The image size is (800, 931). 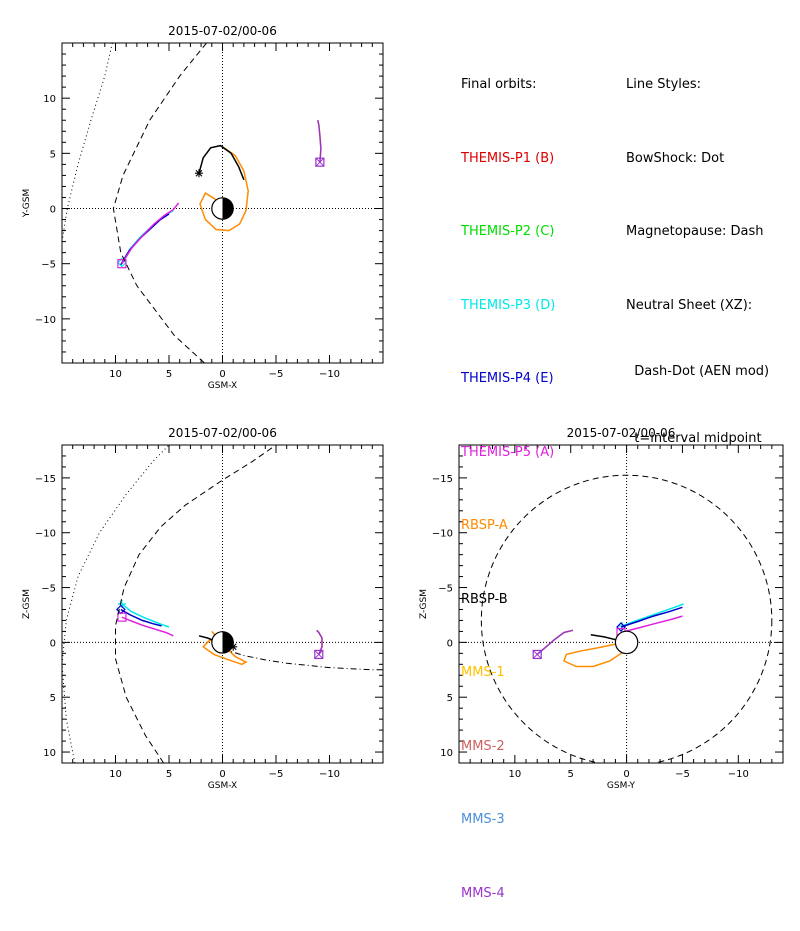 I want to click on earth-icon, so click(x=626, y=642).